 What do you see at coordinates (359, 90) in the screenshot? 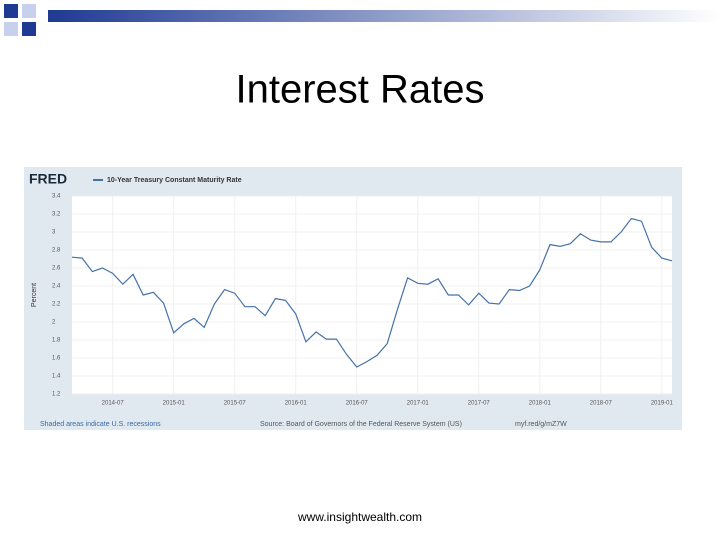
I see `slide-title: Interest Rates` at bounding box center [359, 90].